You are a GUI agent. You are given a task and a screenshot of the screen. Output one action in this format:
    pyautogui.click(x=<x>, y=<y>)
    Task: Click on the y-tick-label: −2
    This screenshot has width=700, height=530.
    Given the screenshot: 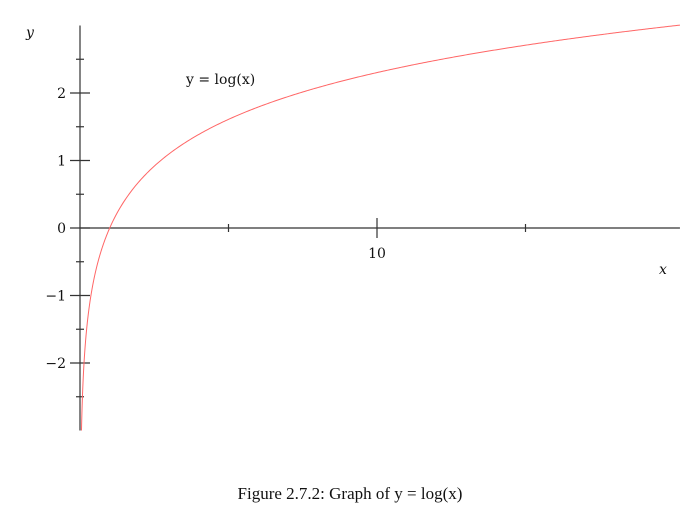 What is the action you would take?
    pyautogui.click(x=55, y=364)
    